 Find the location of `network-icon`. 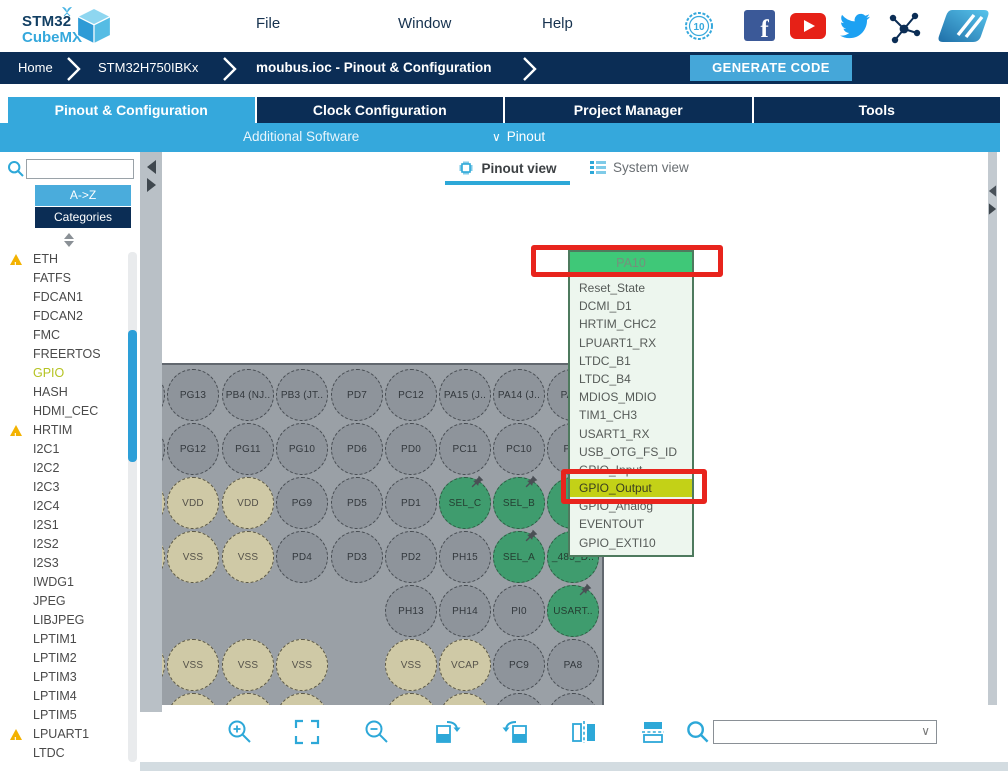

network-icon is located at coordinates (904, 27).